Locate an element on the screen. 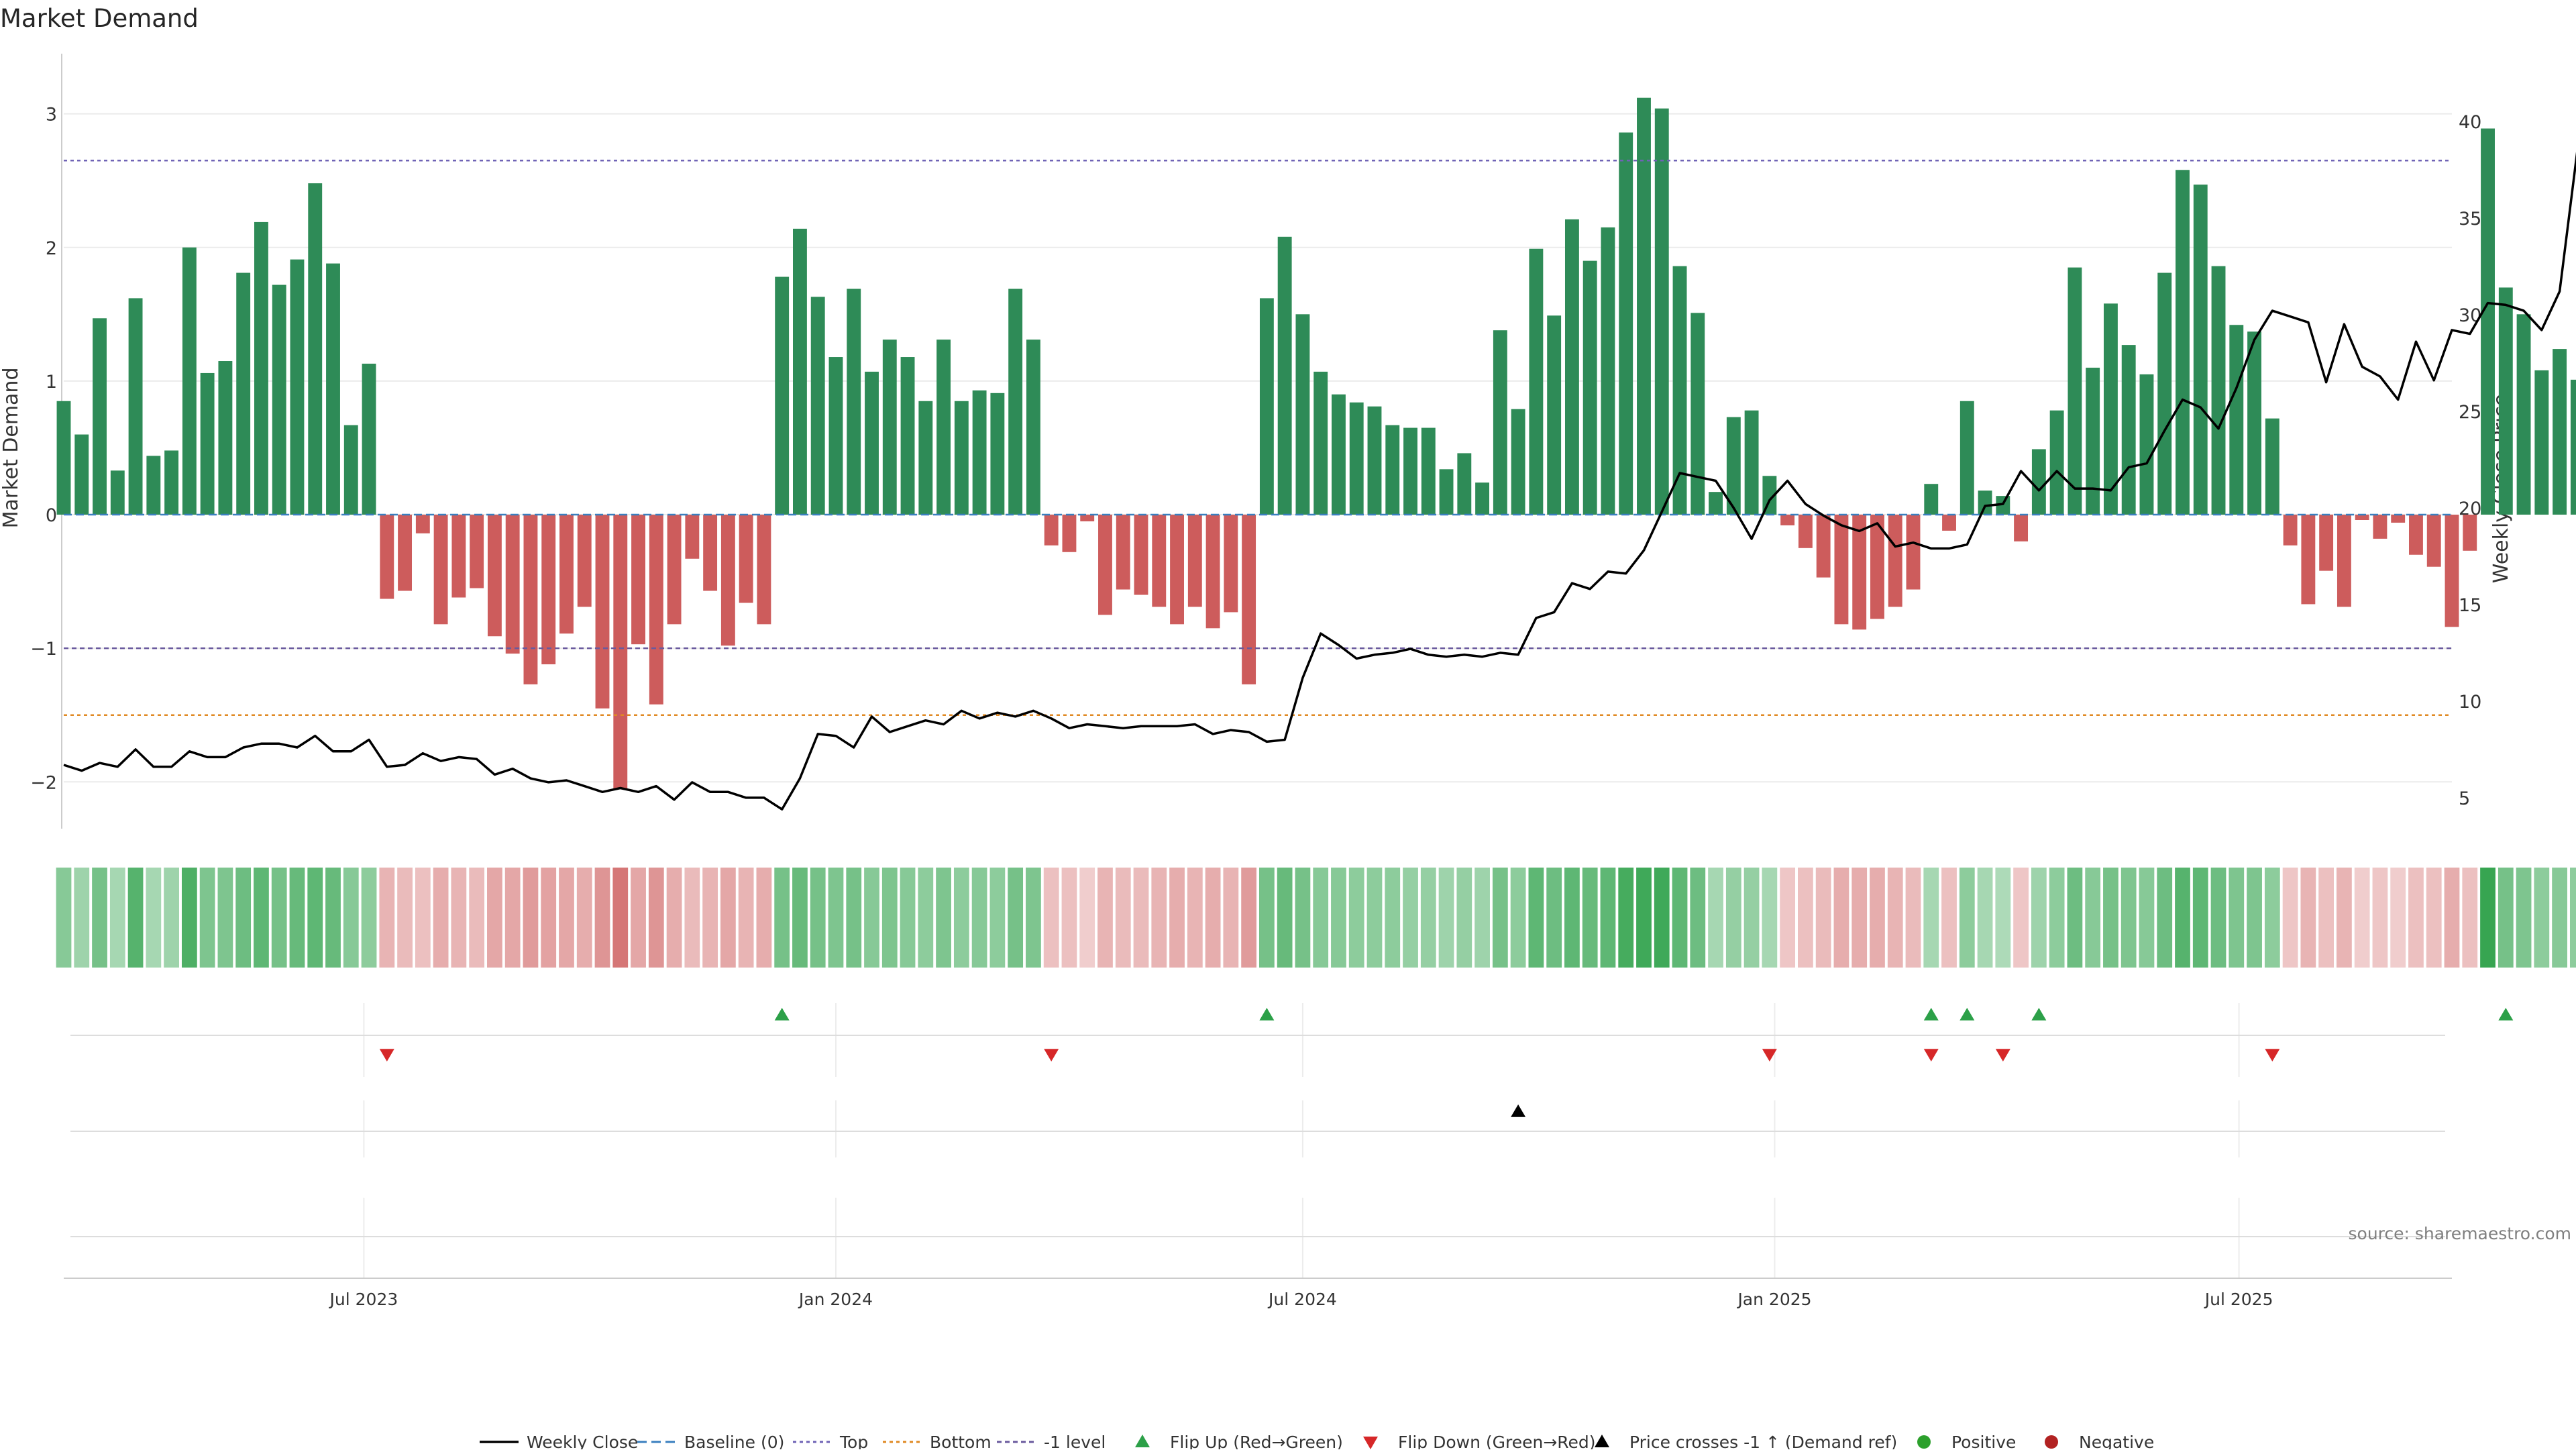 The width and height of the screenshot is (2576, 1452). x-tick-label: Jul 2023 is located at coordinates (363, 1300).